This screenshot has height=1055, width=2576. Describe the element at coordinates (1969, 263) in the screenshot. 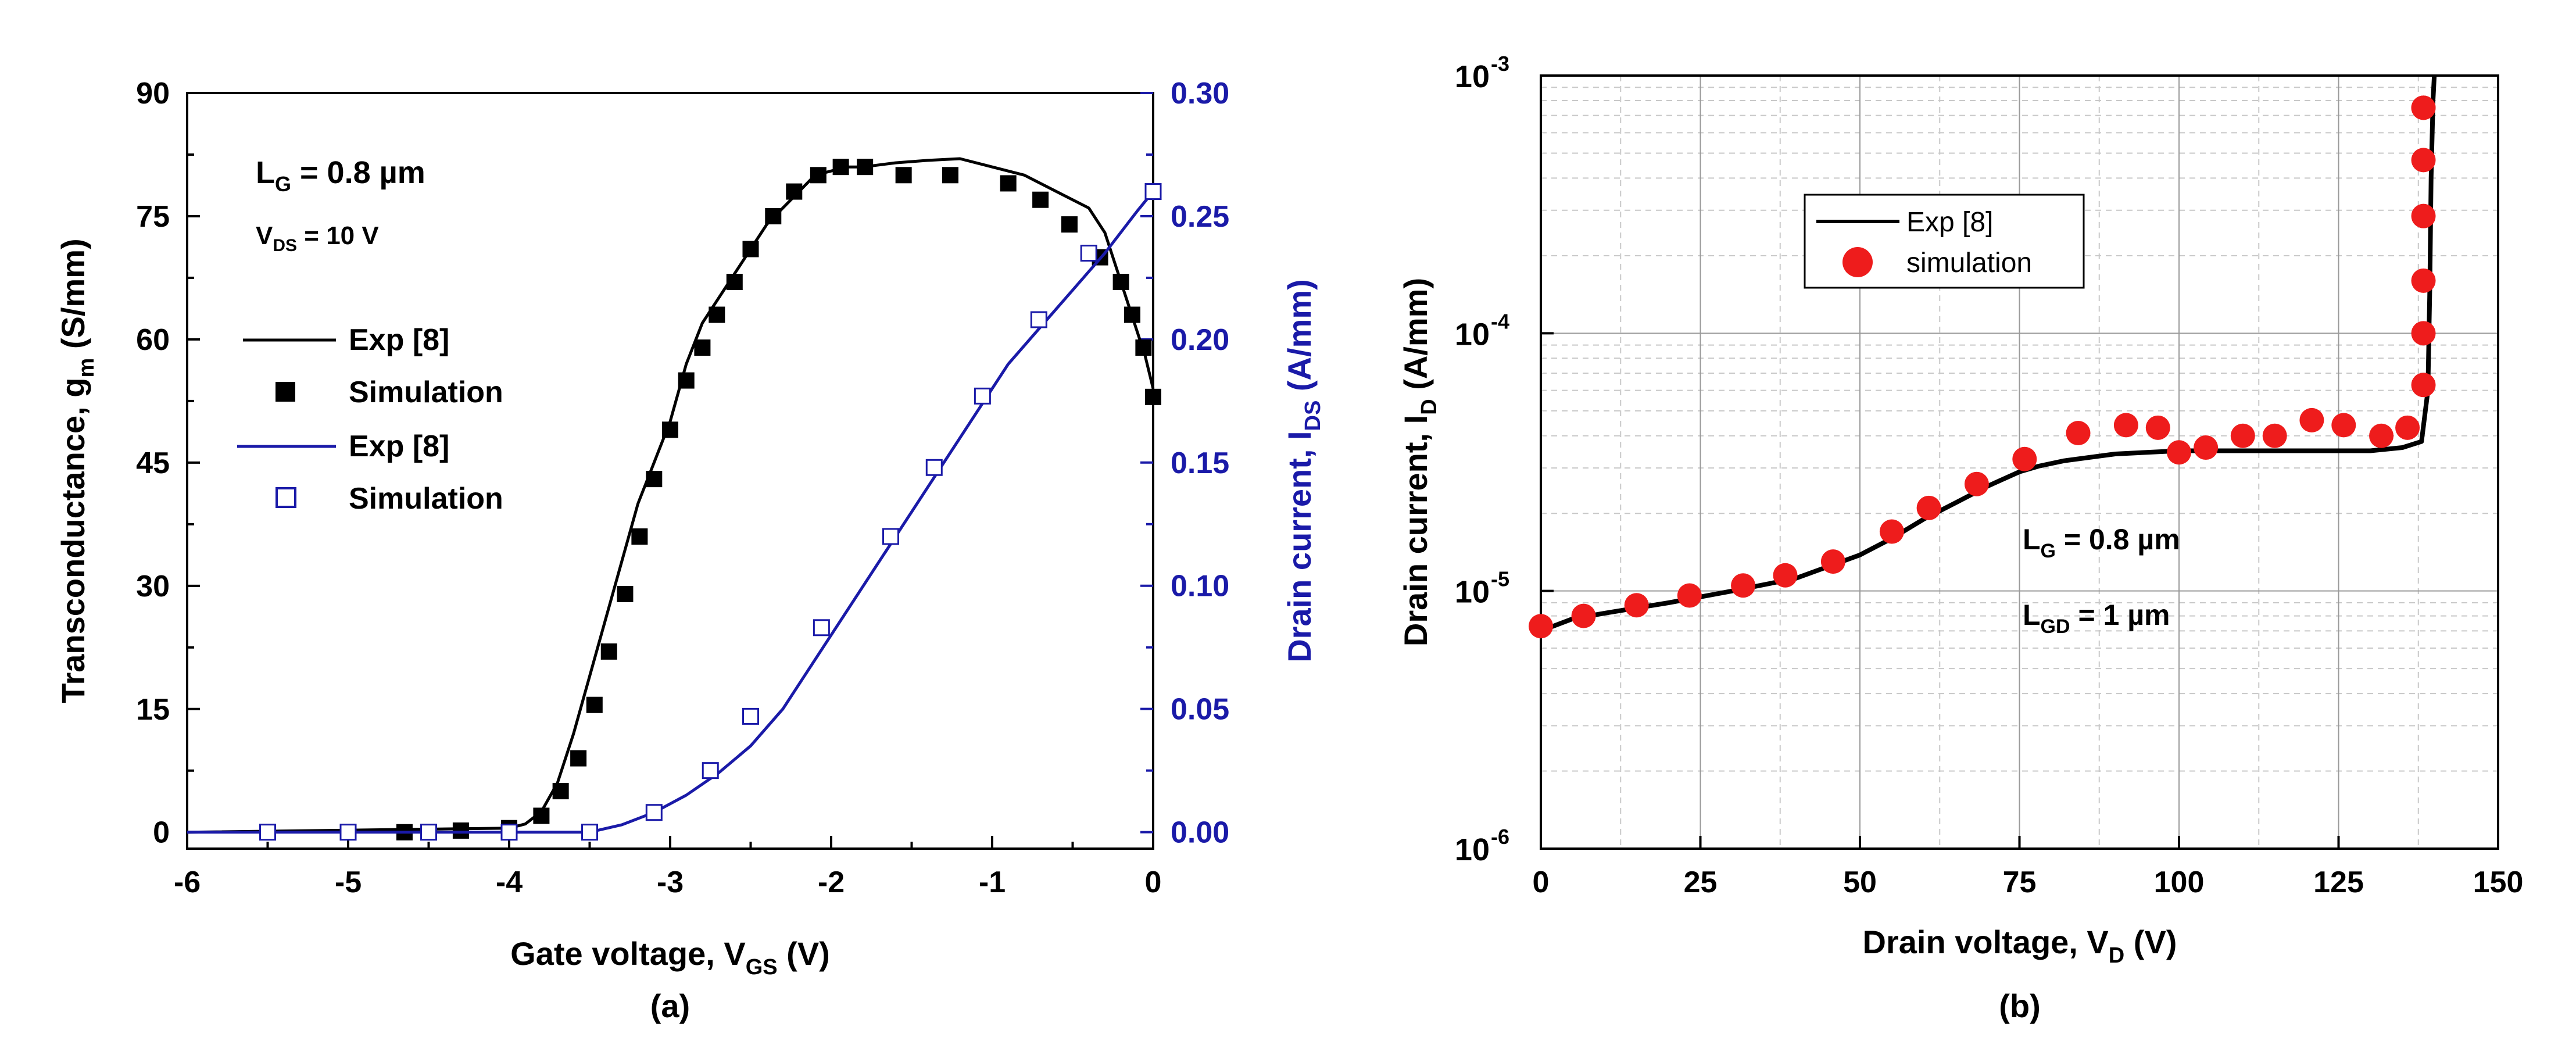

I see `legend-b-item-2: simulation` at that location.